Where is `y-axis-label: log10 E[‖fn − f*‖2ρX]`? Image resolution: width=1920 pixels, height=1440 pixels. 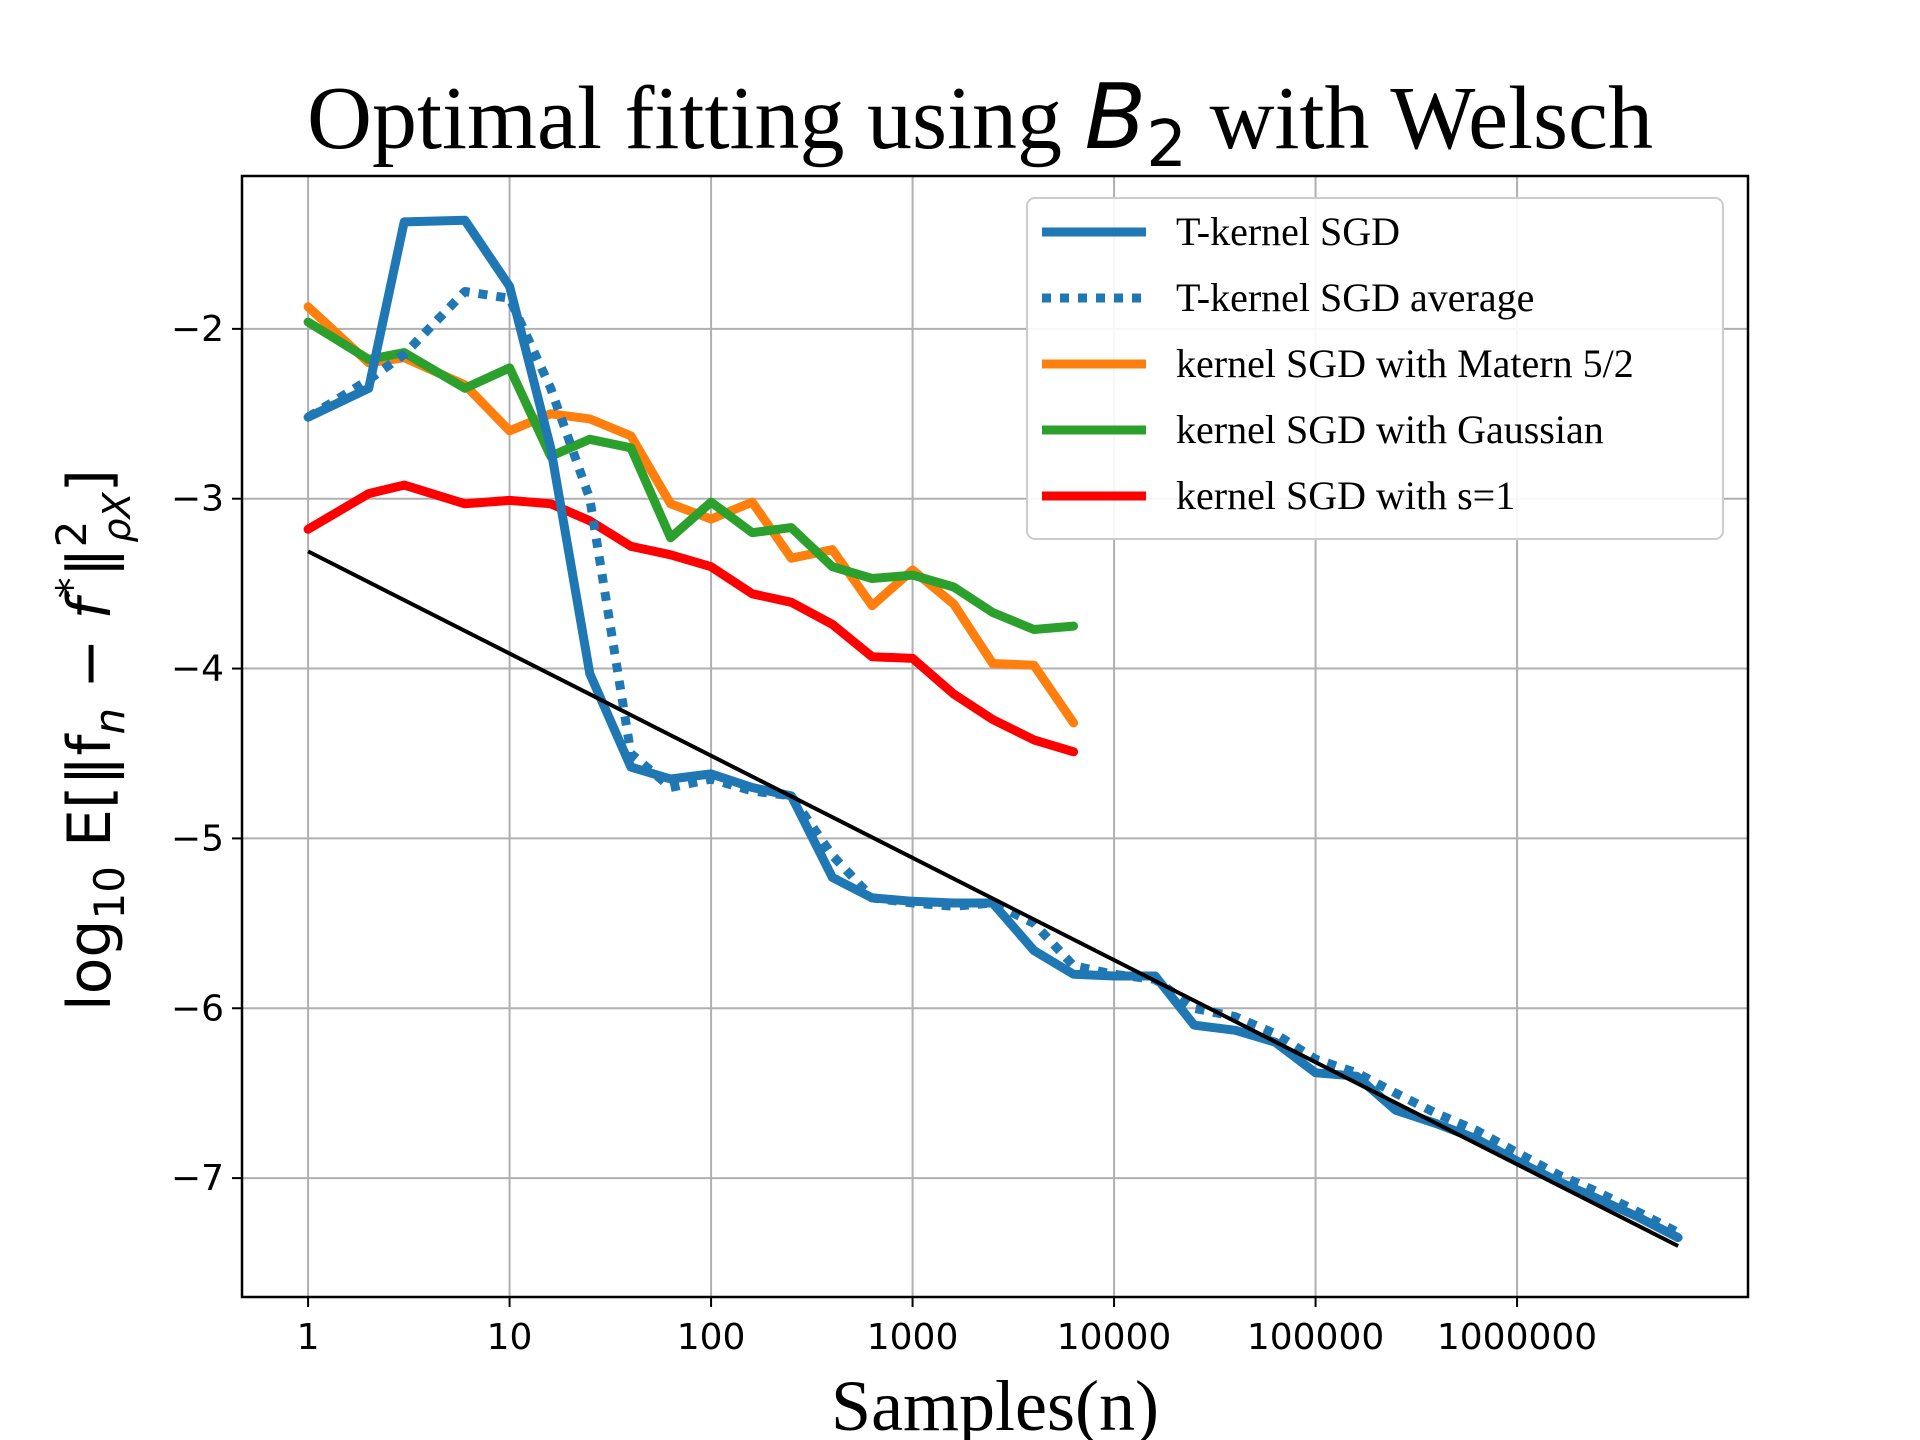 y-axis-label: log10 E[‖fn − f*‖2ρX] is located at coordinates (93, 740).